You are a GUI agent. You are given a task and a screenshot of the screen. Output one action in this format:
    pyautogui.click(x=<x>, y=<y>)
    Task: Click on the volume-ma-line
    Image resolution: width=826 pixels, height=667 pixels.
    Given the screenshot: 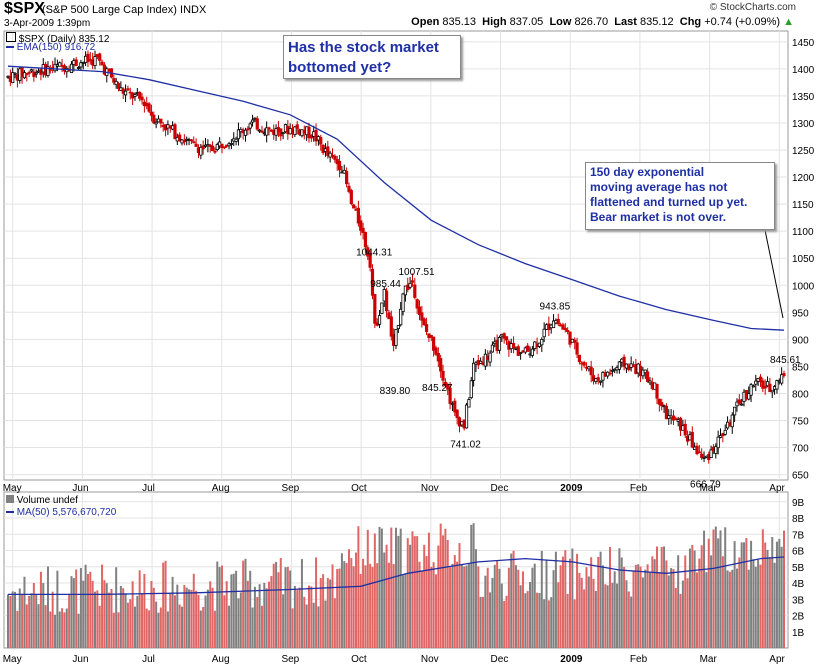 What is the action you would take?
    pyautogui.click(x=396, y=576)
    